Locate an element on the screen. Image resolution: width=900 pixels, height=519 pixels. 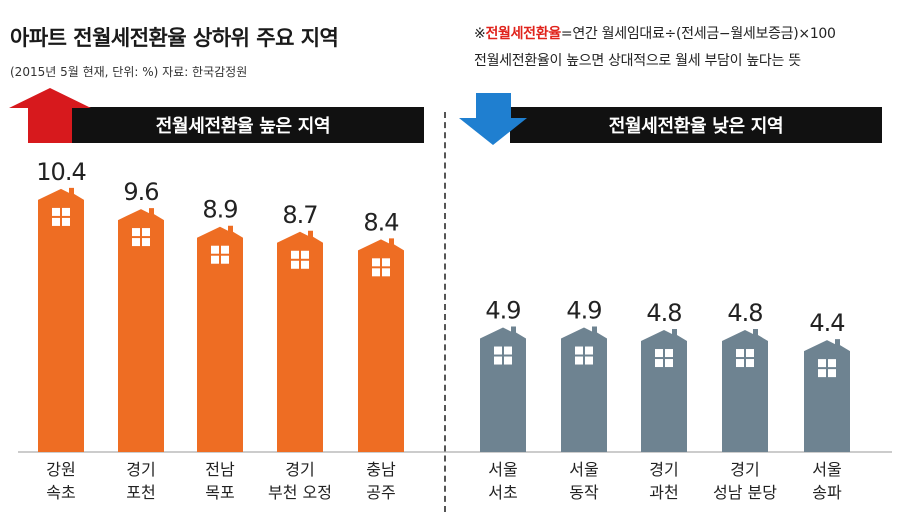
category-label-low-5: 송파 is located at coordinates (827, 492).